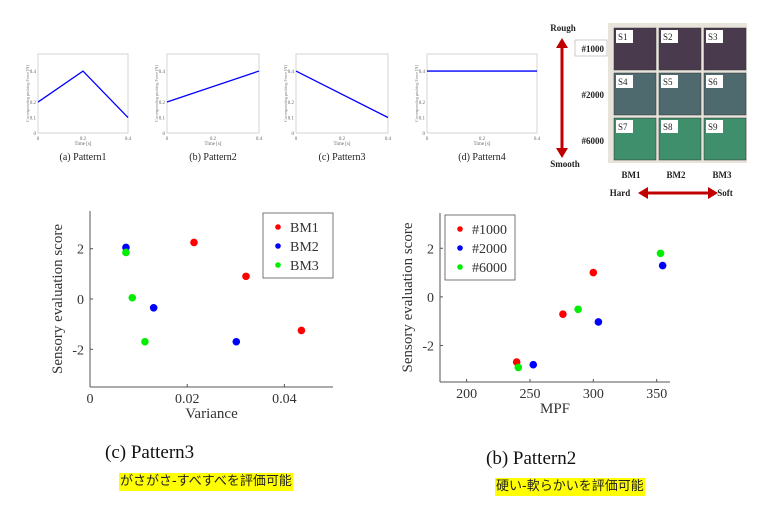 The image size is (780, 517). What do you see at coordinates (304, 247) in the screenshot?
I see `legend-label: BM2` at bounding box center [304, 247].